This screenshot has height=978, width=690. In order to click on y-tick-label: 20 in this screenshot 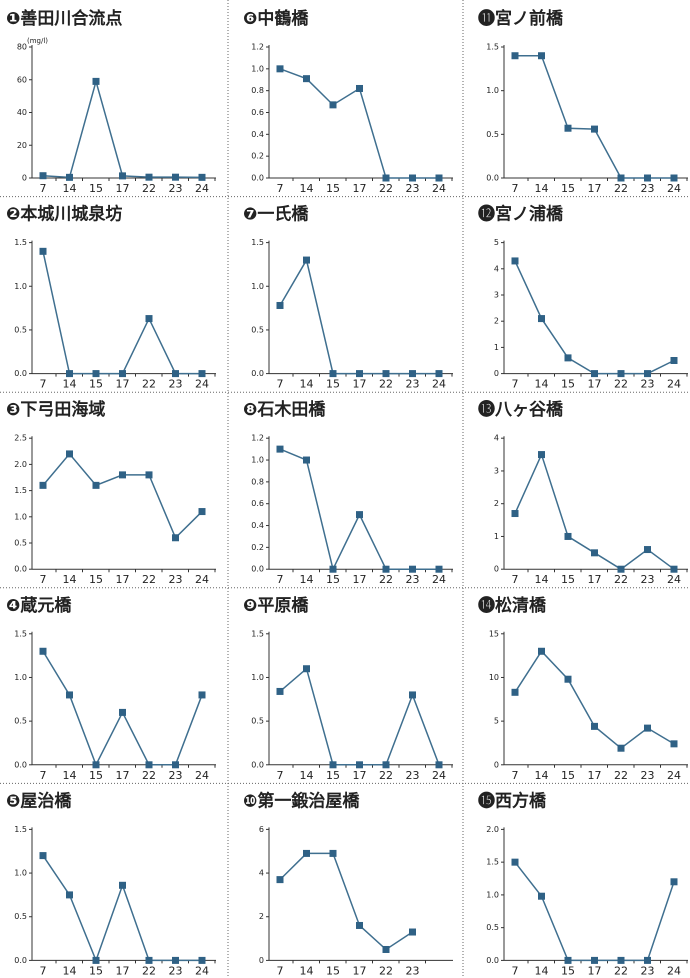, I will do `click(22, 145)`.